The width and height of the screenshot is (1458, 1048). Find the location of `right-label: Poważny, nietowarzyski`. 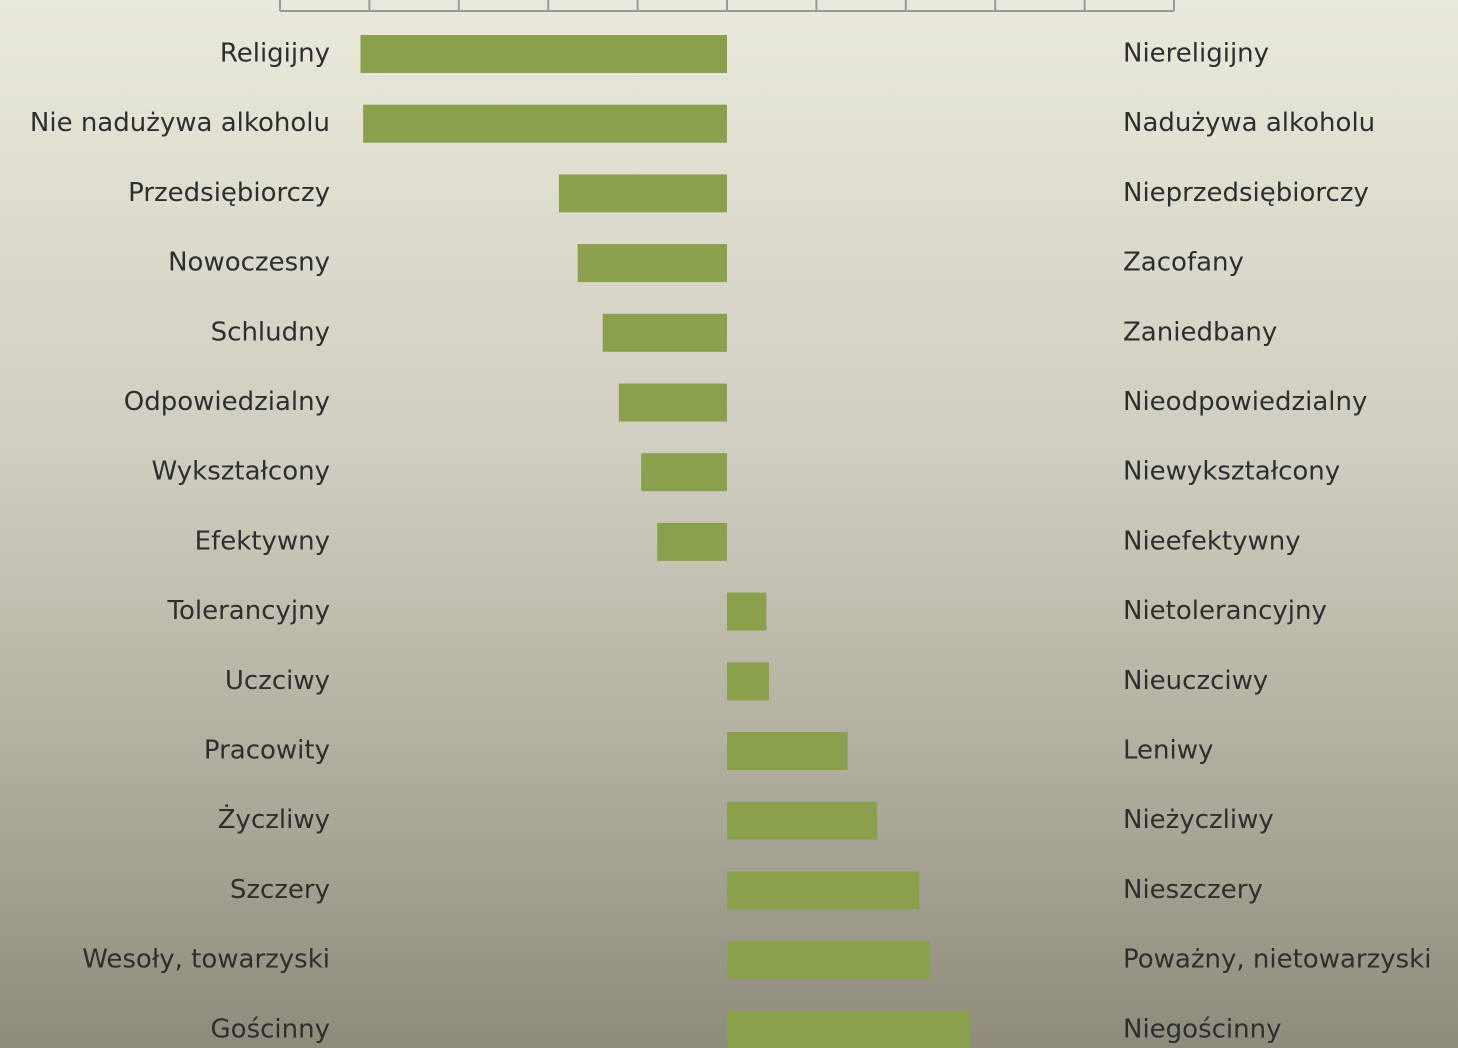

right-label: Poważny, nietowarzyski is located at coordinates (1277, 960).